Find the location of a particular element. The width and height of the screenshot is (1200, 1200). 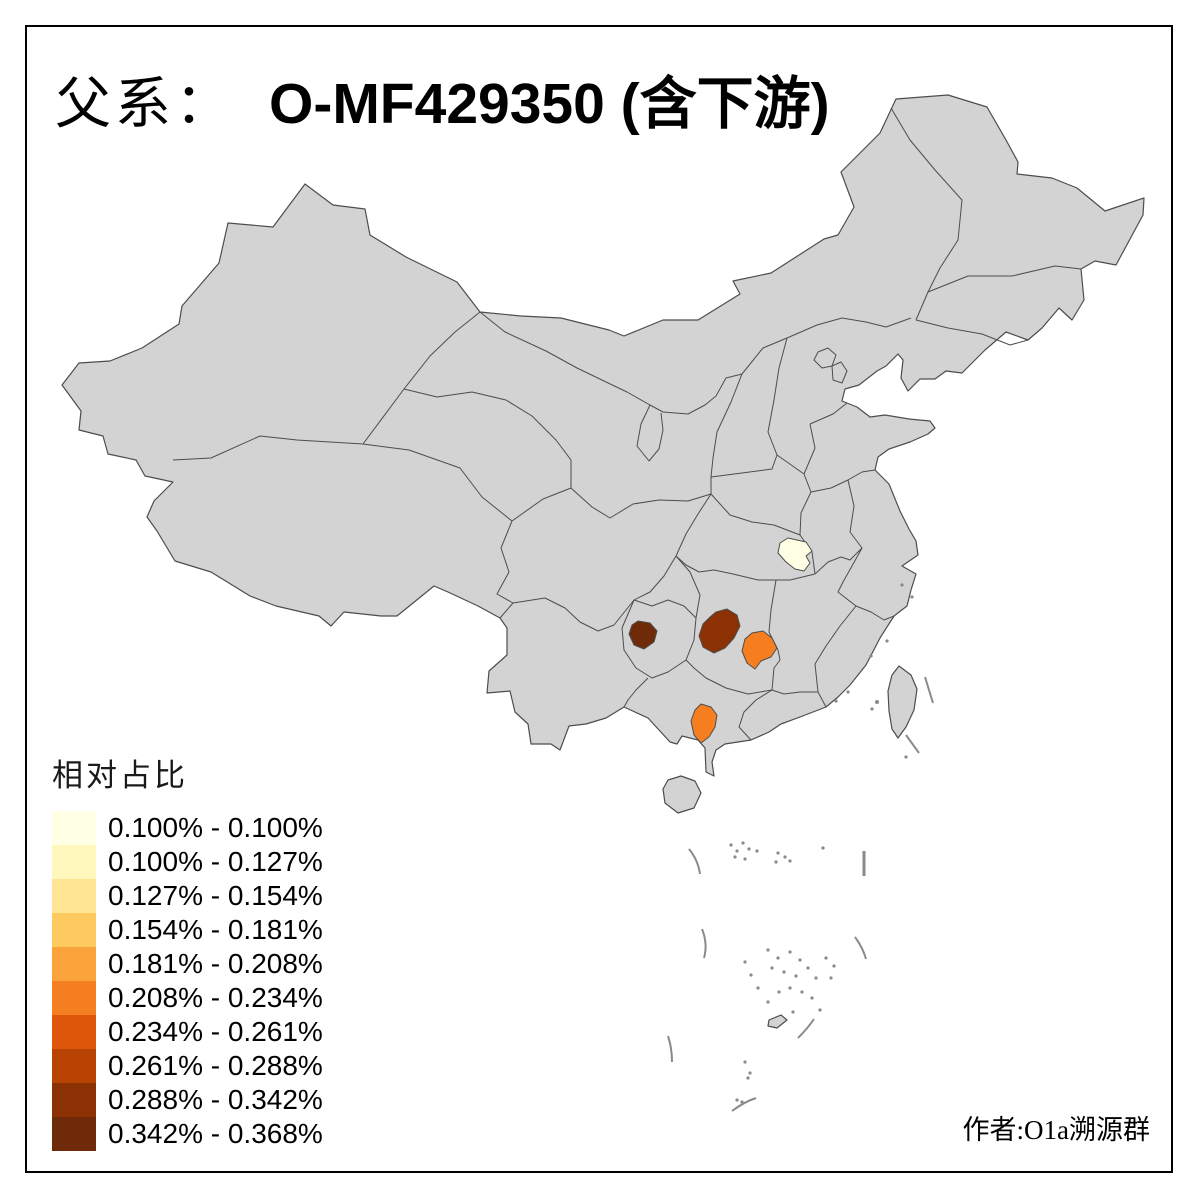

choropleth-regions is located at coordinates (720, 640).